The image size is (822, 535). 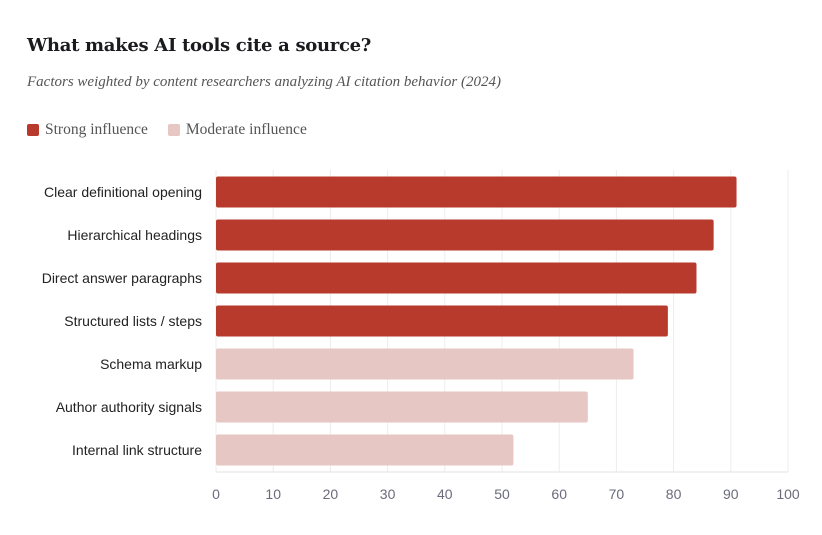 I want to click on x-tick-label: 40, so click(x=445, y=494).